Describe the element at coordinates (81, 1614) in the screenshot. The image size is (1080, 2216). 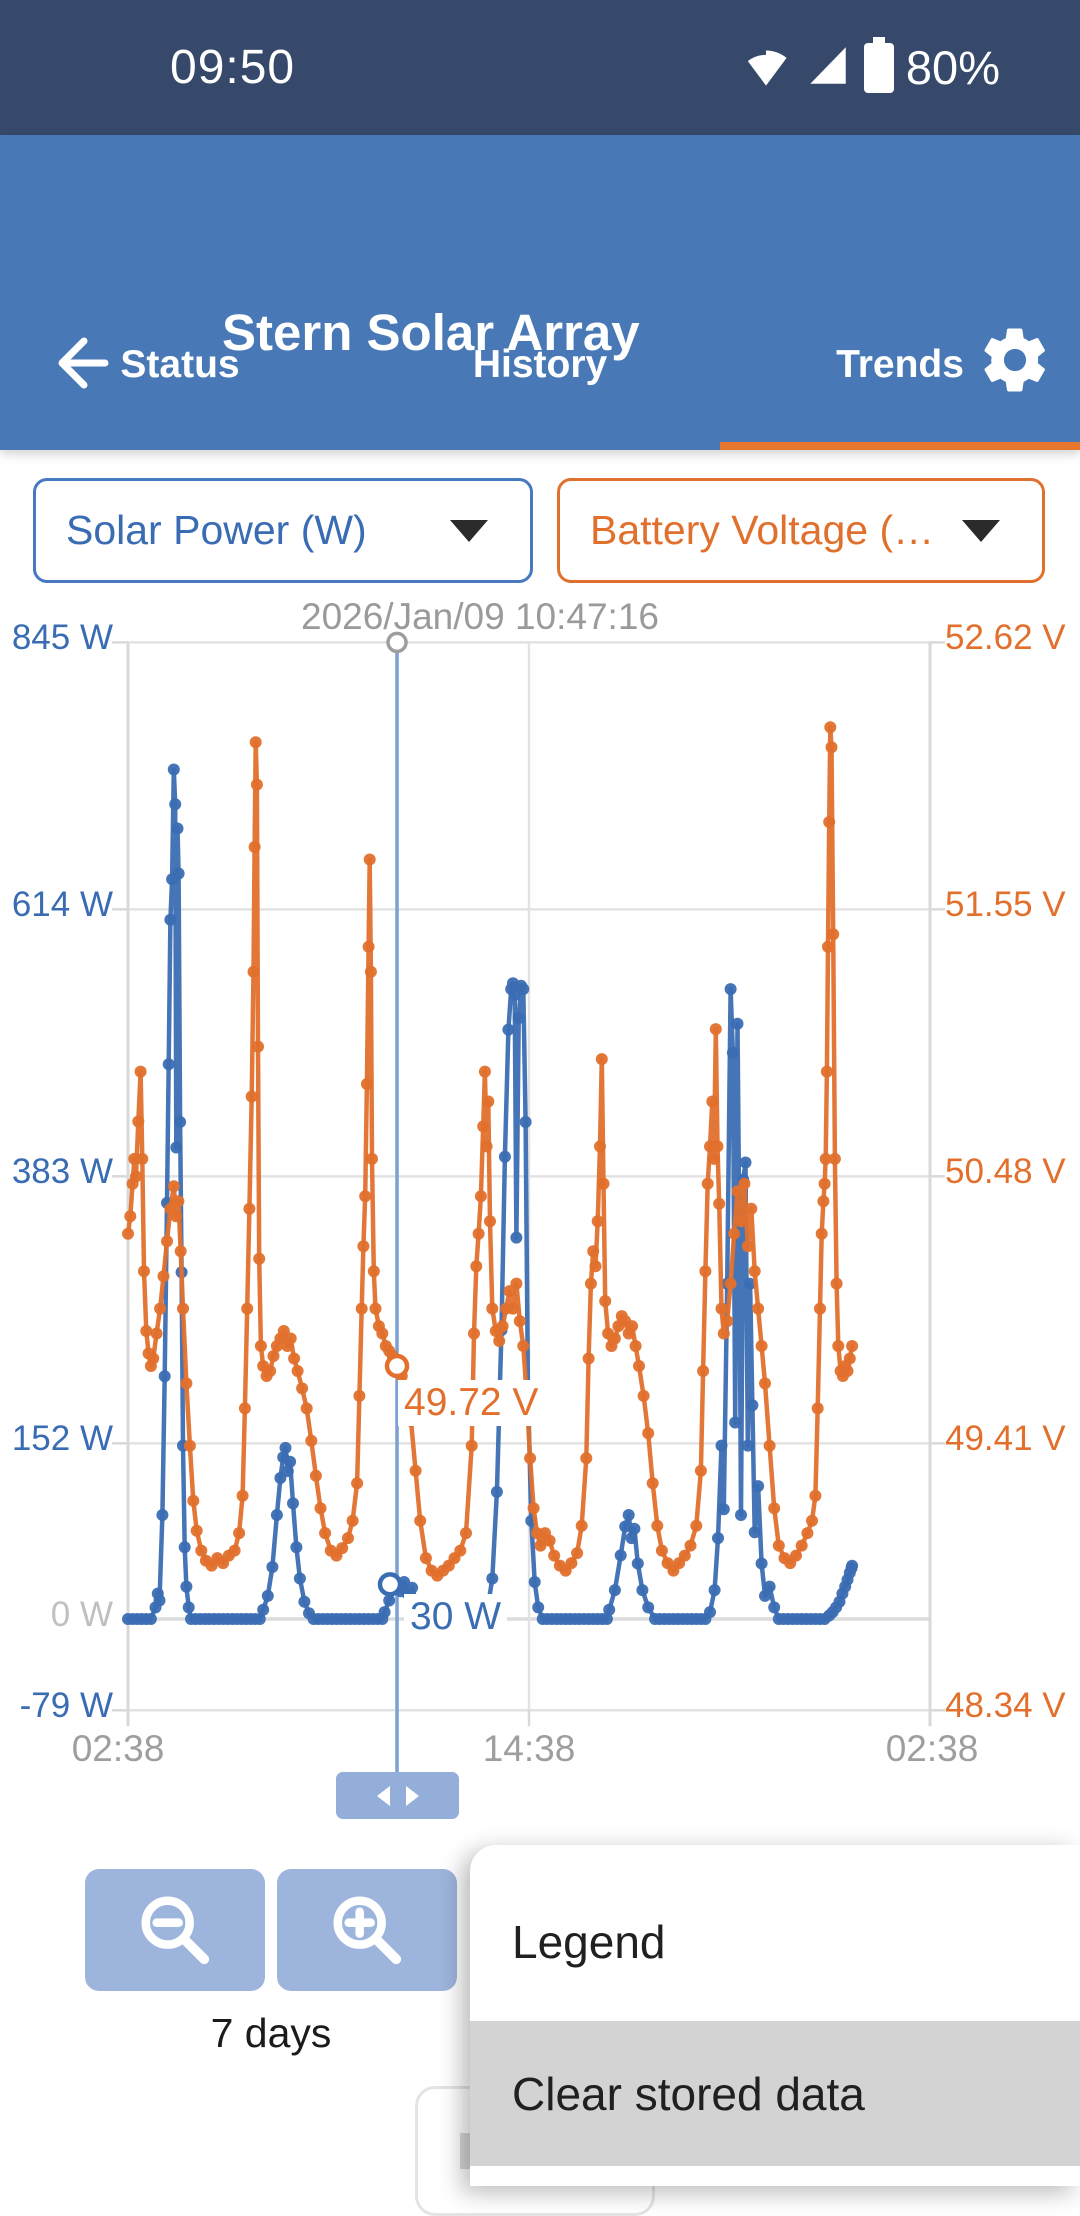
I see `left-axis-zero-label: 0 W` at that location.